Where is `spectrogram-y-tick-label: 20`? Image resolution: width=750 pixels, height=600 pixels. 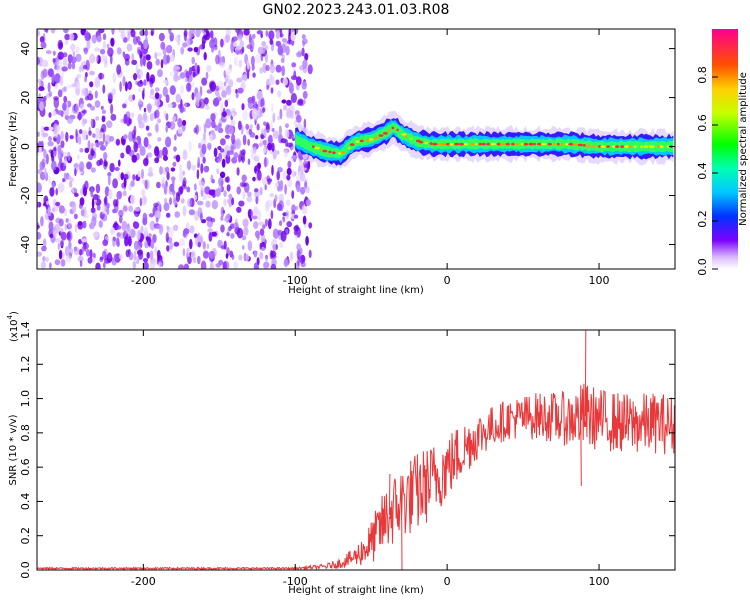 spectrogram-y-tick-label: 20 is located at coordinates (25, 98).